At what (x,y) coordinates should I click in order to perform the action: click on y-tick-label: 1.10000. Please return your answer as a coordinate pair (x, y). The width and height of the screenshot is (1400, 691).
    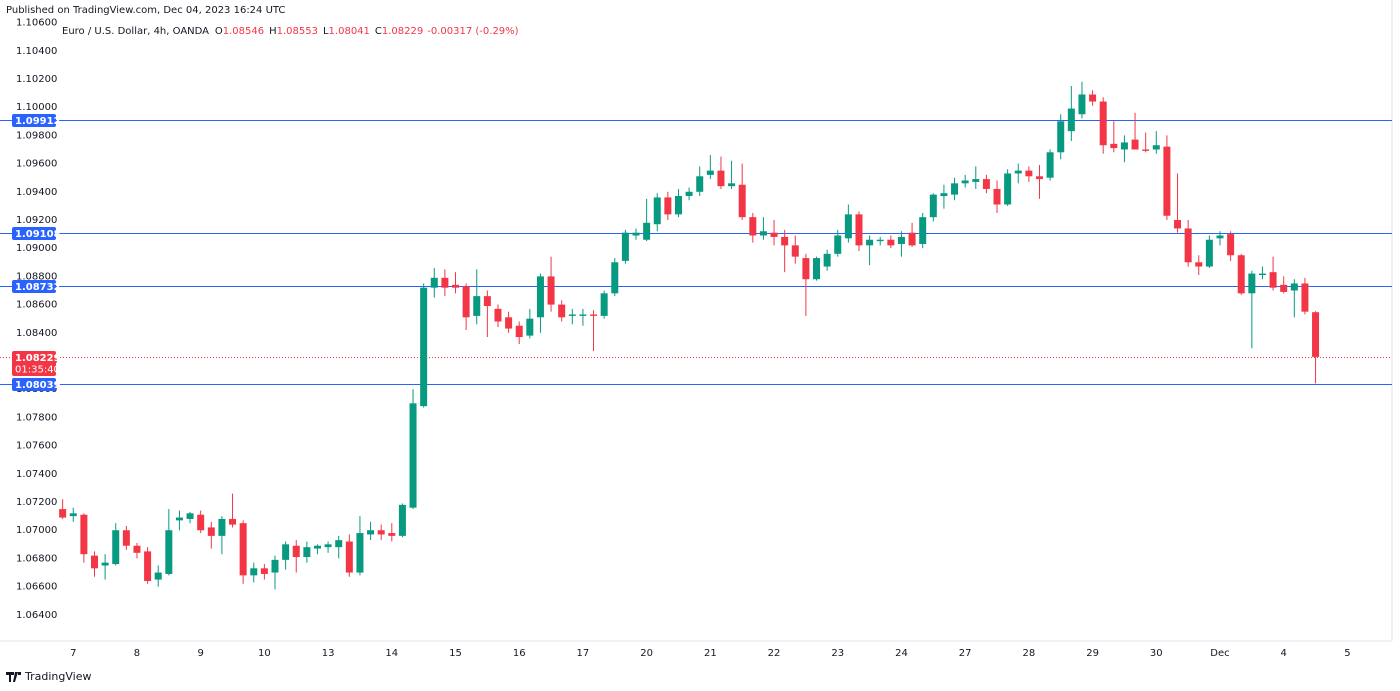
    Looking at the image, I should click on (36, 107).